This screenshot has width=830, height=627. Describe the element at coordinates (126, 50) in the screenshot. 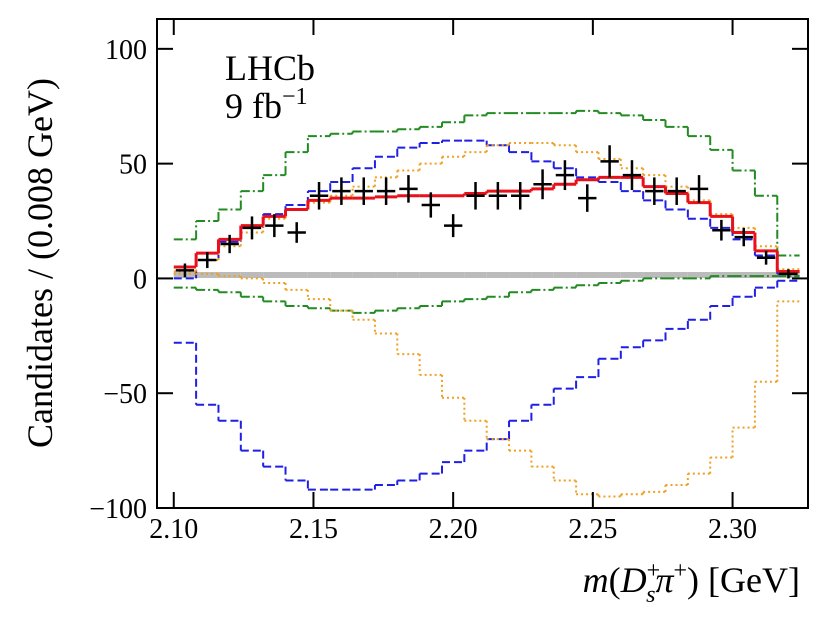

I see `y-tick-label: 100` at that location.